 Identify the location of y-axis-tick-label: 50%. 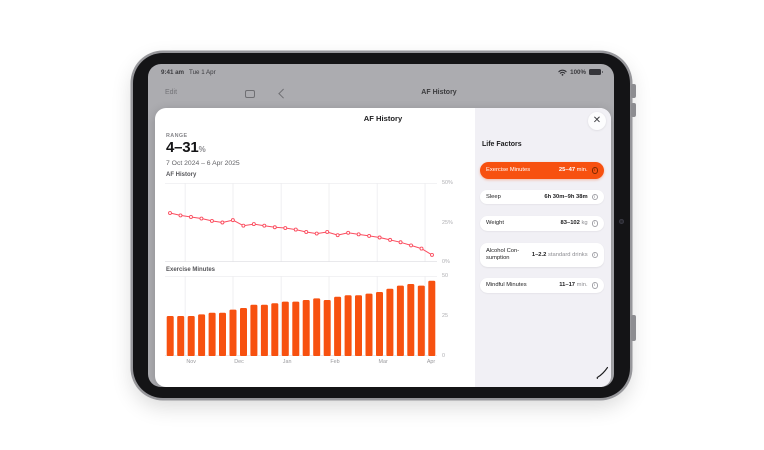
(447, 183).